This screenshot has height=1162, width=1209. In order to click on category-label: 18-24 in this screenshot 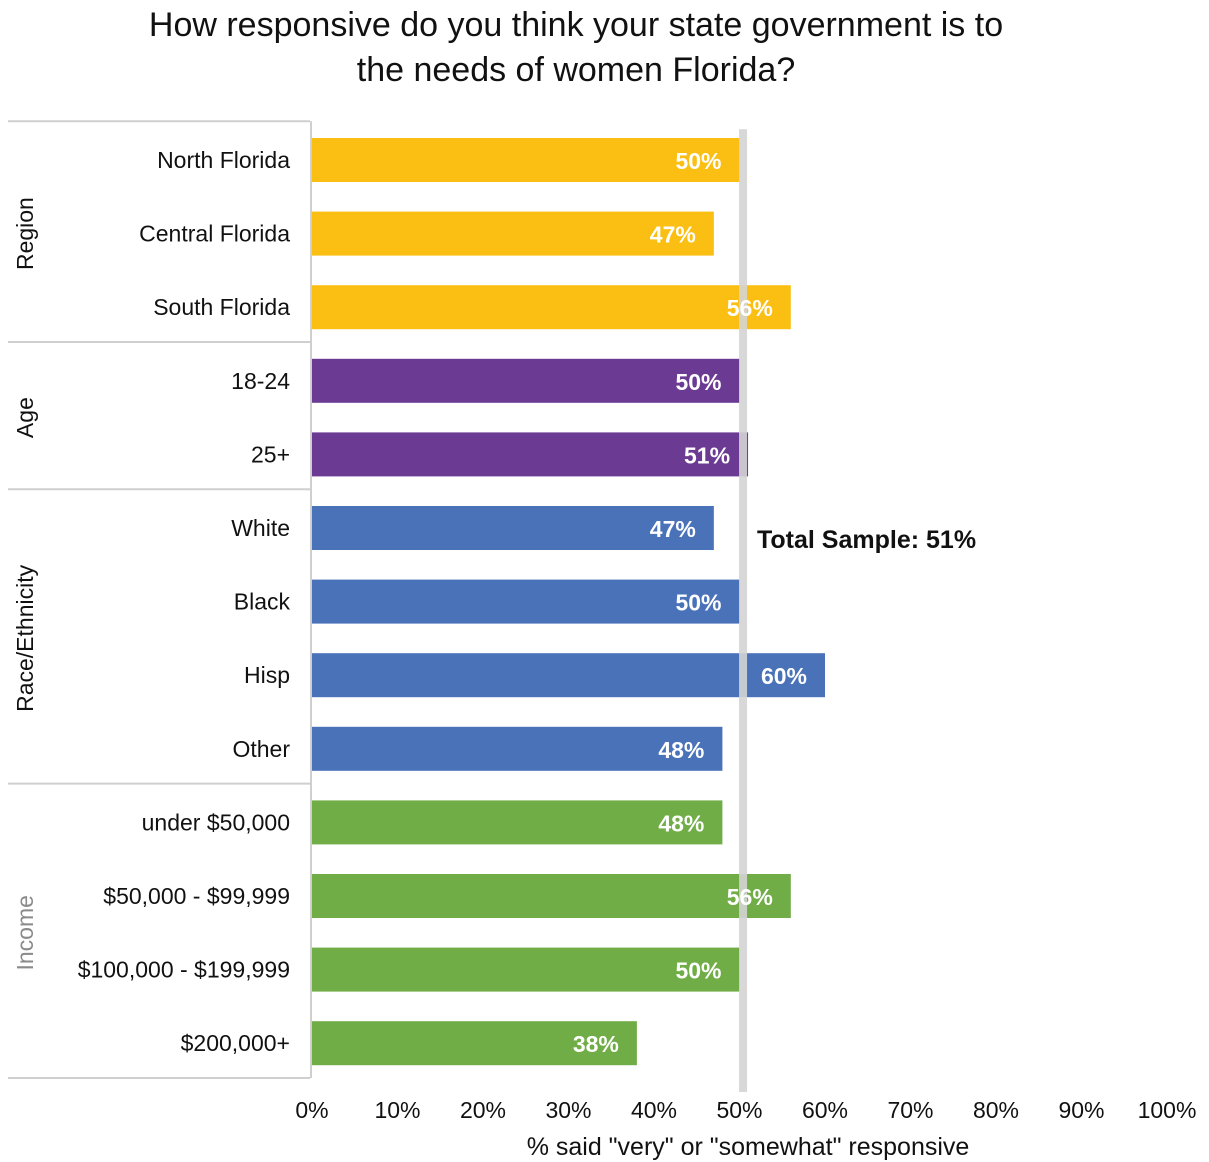, I will do `click(260, 381)`.